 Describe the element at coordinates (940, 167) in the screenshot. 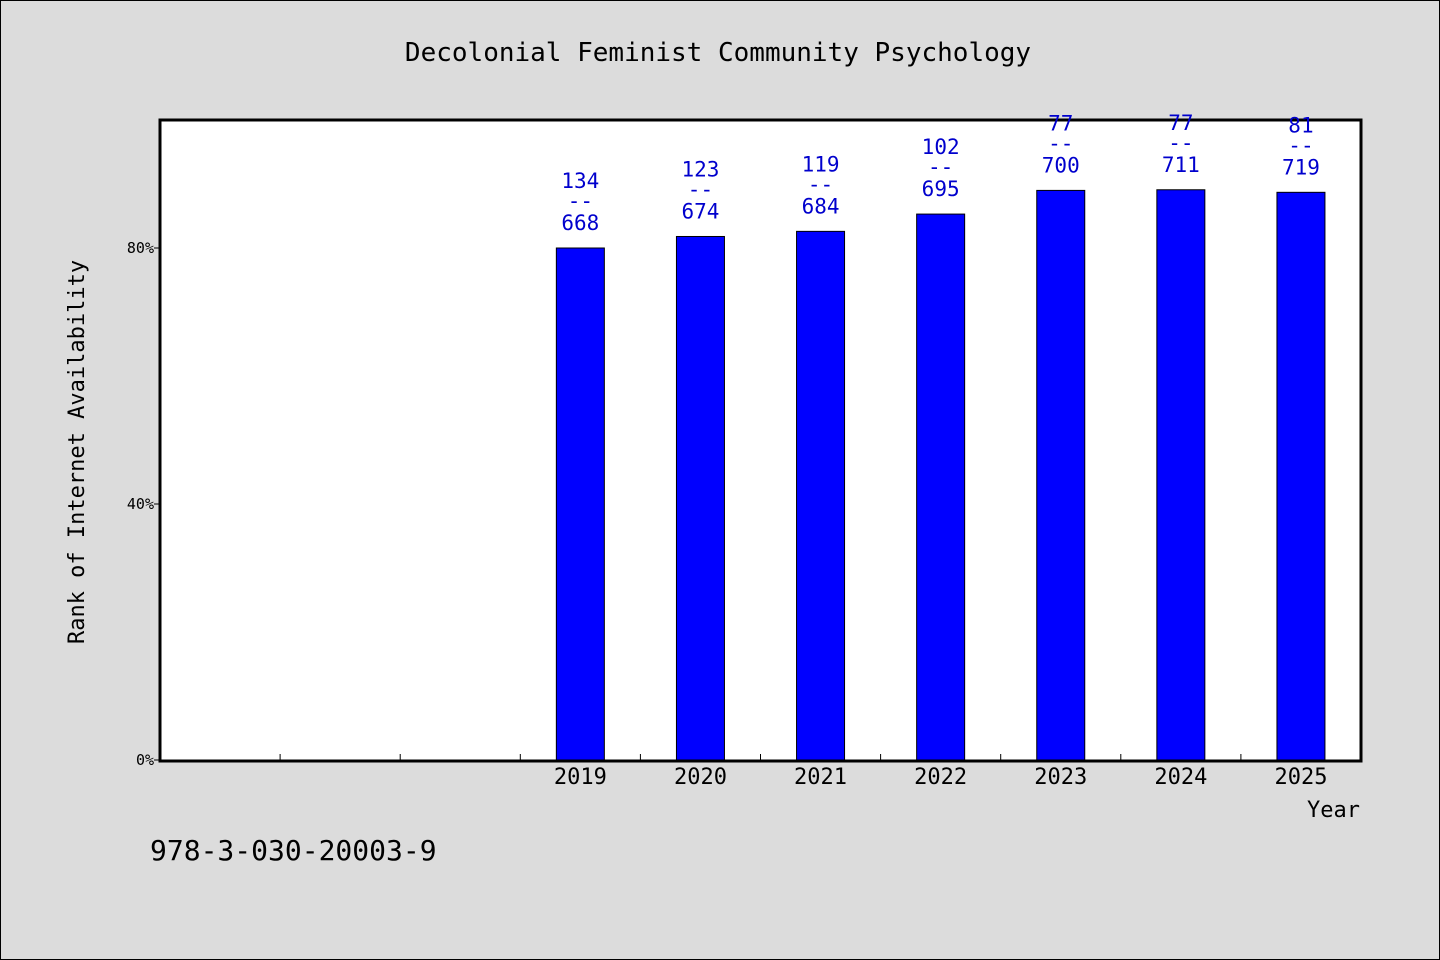

I see `data-label-mid-2022: --` at that location.